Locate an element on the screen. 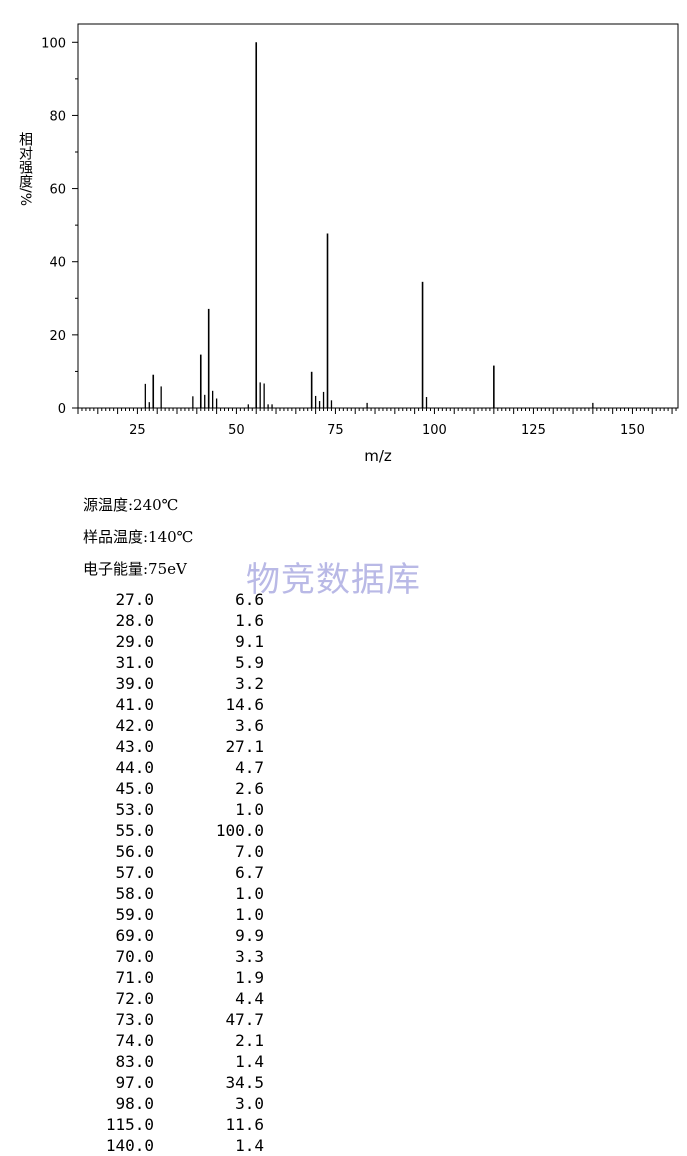 The height and width of the screenshot is (1156, 687). peak-mz: 70.0 is located at coordinates (134, 956).